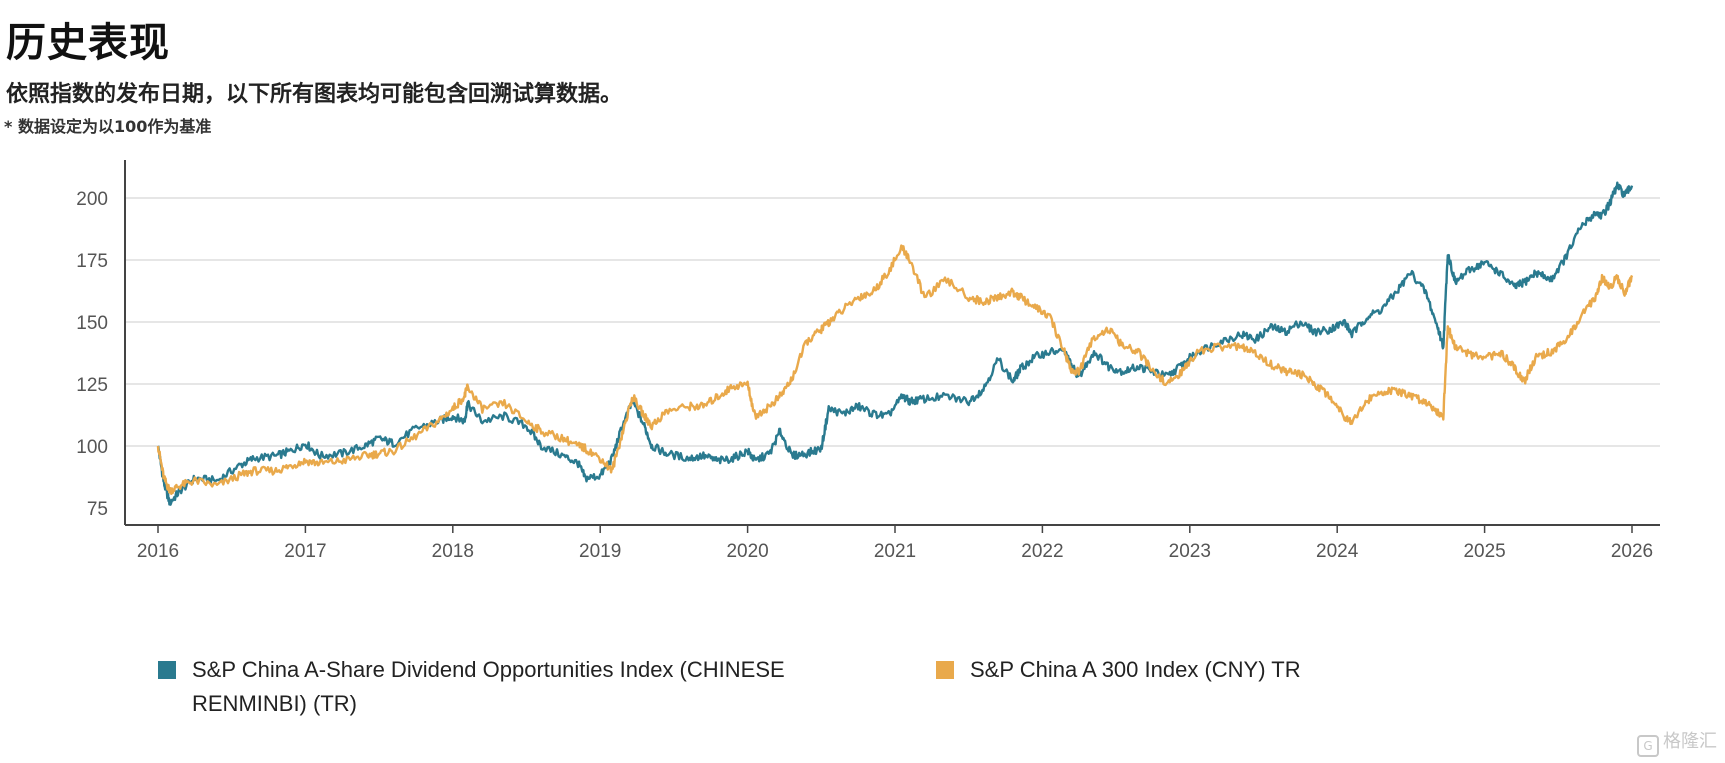  What do you see at coordinates (895, 551) in the screenshot?
I see `x-tick-label-2021: 2021` at bounding box center [895, 551].